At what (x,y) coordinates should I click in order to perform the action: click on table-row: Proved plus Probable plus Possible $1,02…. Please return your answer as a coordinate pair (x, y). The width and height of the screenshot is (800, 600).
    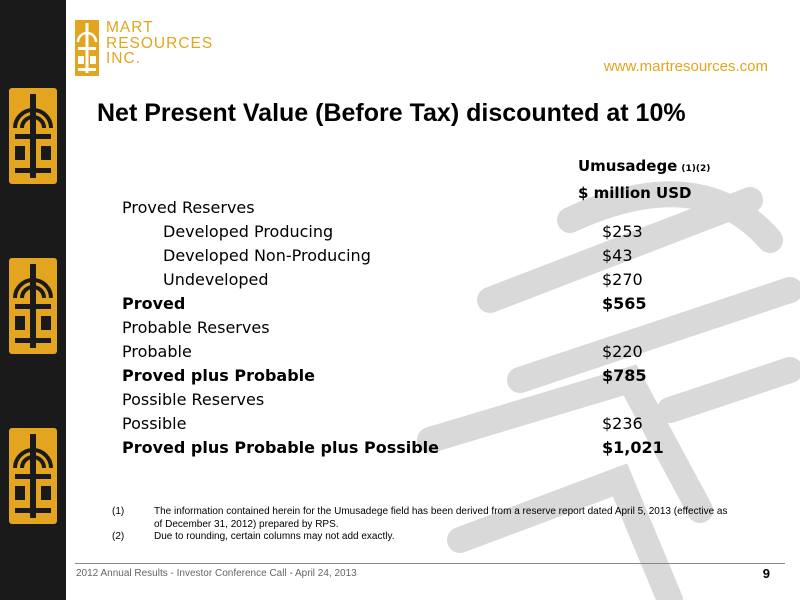
    Looking at the image, I should click on (422, 448).